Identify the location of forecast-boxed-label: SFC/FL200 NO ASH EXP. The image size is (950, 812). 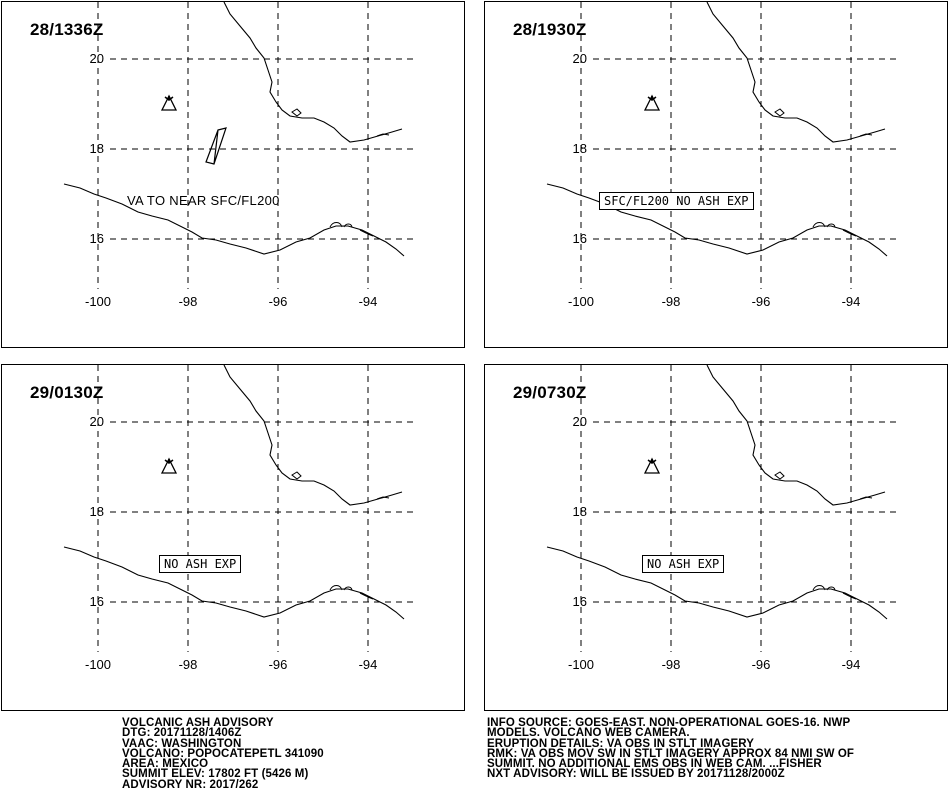
(676, 201).